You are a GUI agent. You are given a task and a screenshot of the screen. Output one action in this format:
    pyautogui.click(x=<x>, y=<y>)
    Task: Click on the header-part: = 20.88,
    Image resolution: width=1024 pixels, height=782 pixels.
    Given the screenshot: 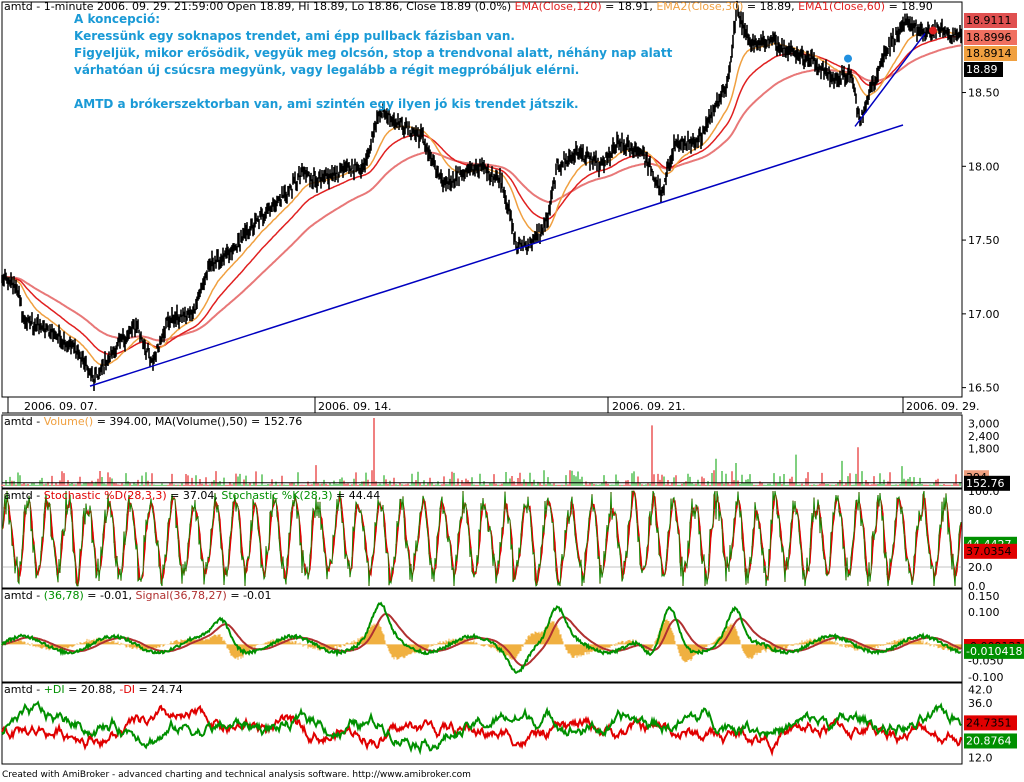 What is the action you would take?
    pyautogui.click(x=92, y=689)
    